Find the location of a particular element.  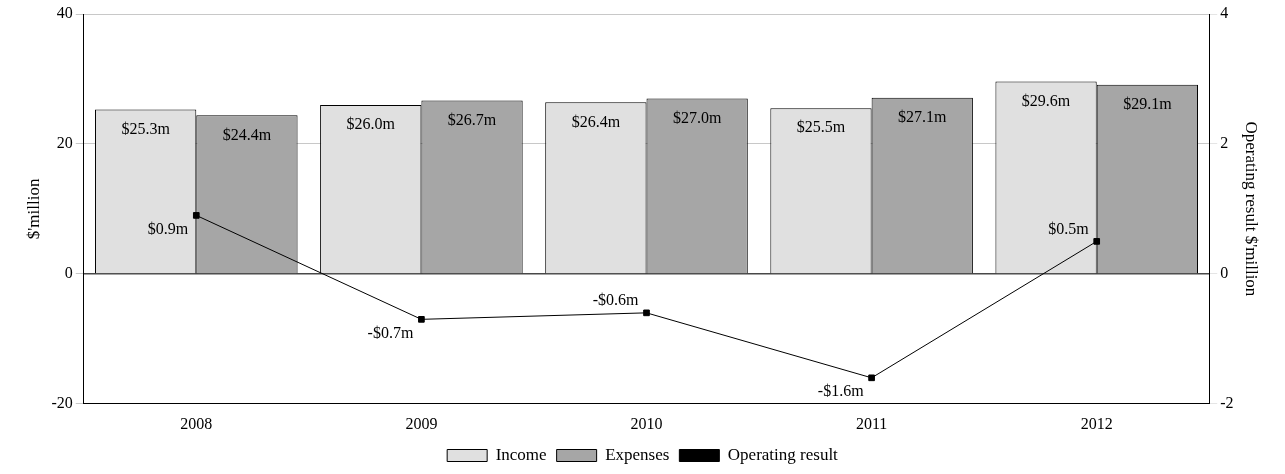

x-tick-label: 2010 is located at coordinates (646, 423).